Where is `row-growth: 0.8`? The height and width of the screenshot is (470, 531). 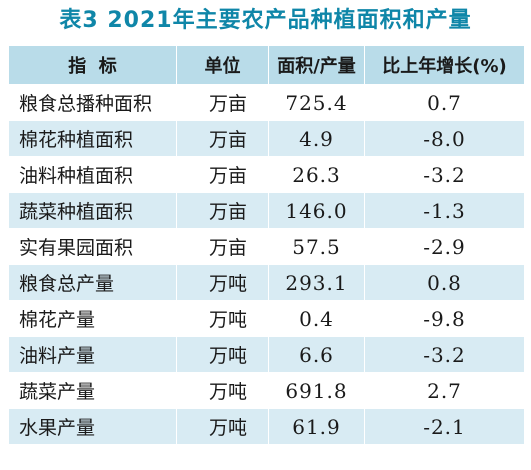
row-growth: 0.8 is located at coordinates (444, 282).